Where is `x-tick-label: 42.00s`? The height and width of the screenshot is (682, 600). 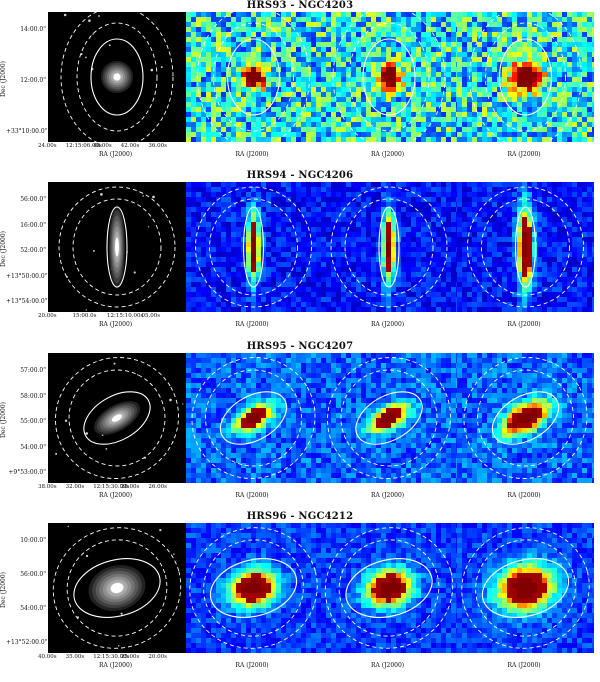 x-tick-label: 42.00s is located at coordinates (130, 146).